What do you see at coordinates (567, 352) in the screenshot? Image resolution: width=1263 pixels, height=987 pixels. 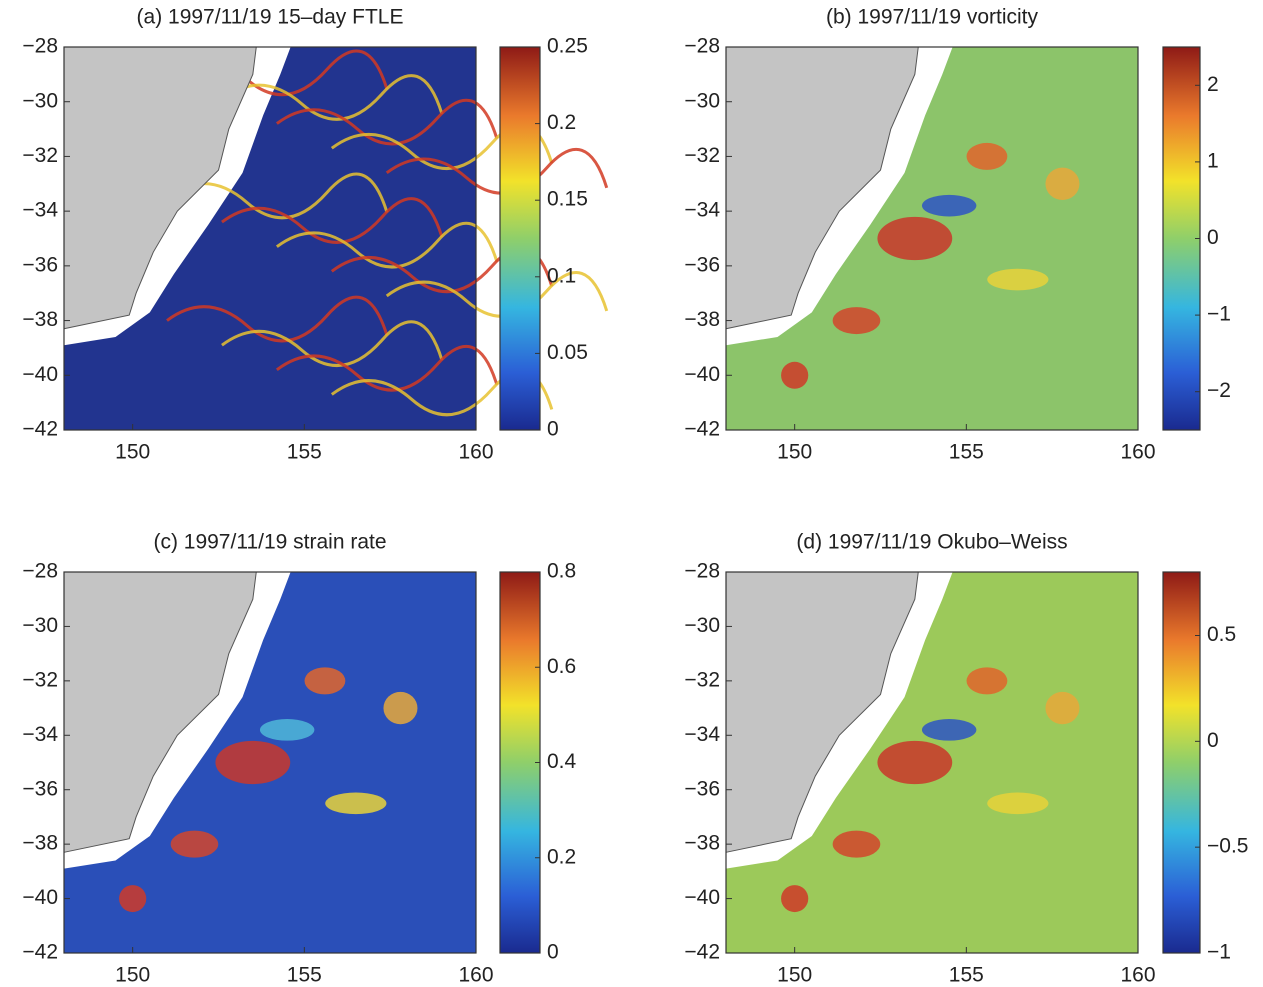 I see `colorbar-tick-label: 0.05` at bounding box center [567, 352].